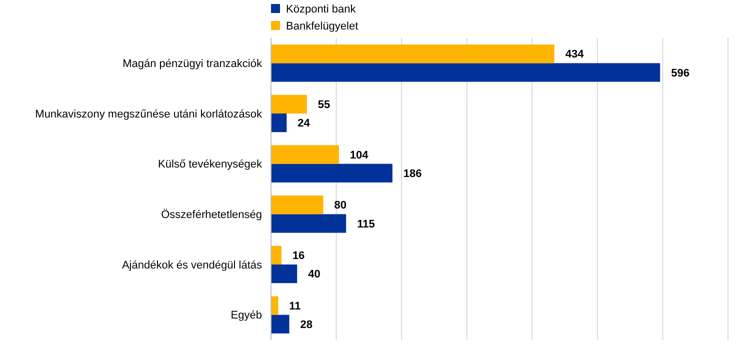  Describe the element at coordinates (324, 105) in the screenshot. I see `data-label: 55` at that location.